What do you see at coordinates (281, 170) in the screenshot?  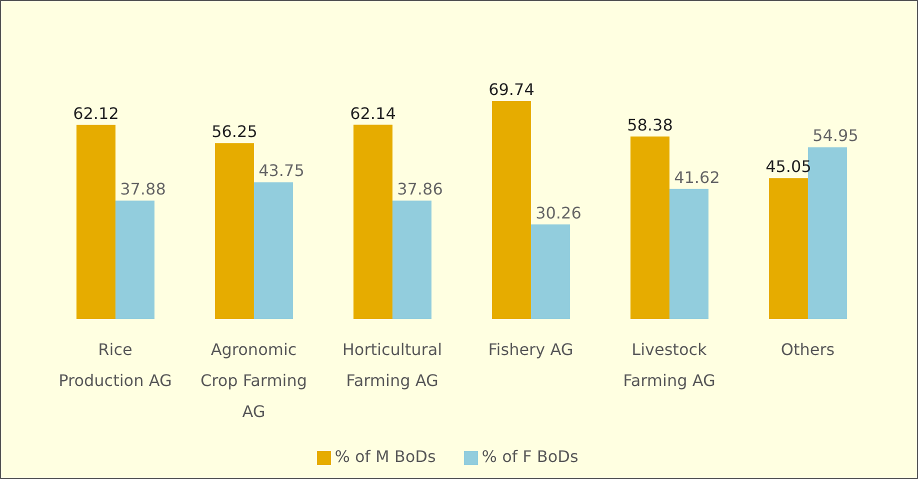 I see `data-label: 43.75` at bounding box center [281, 170].